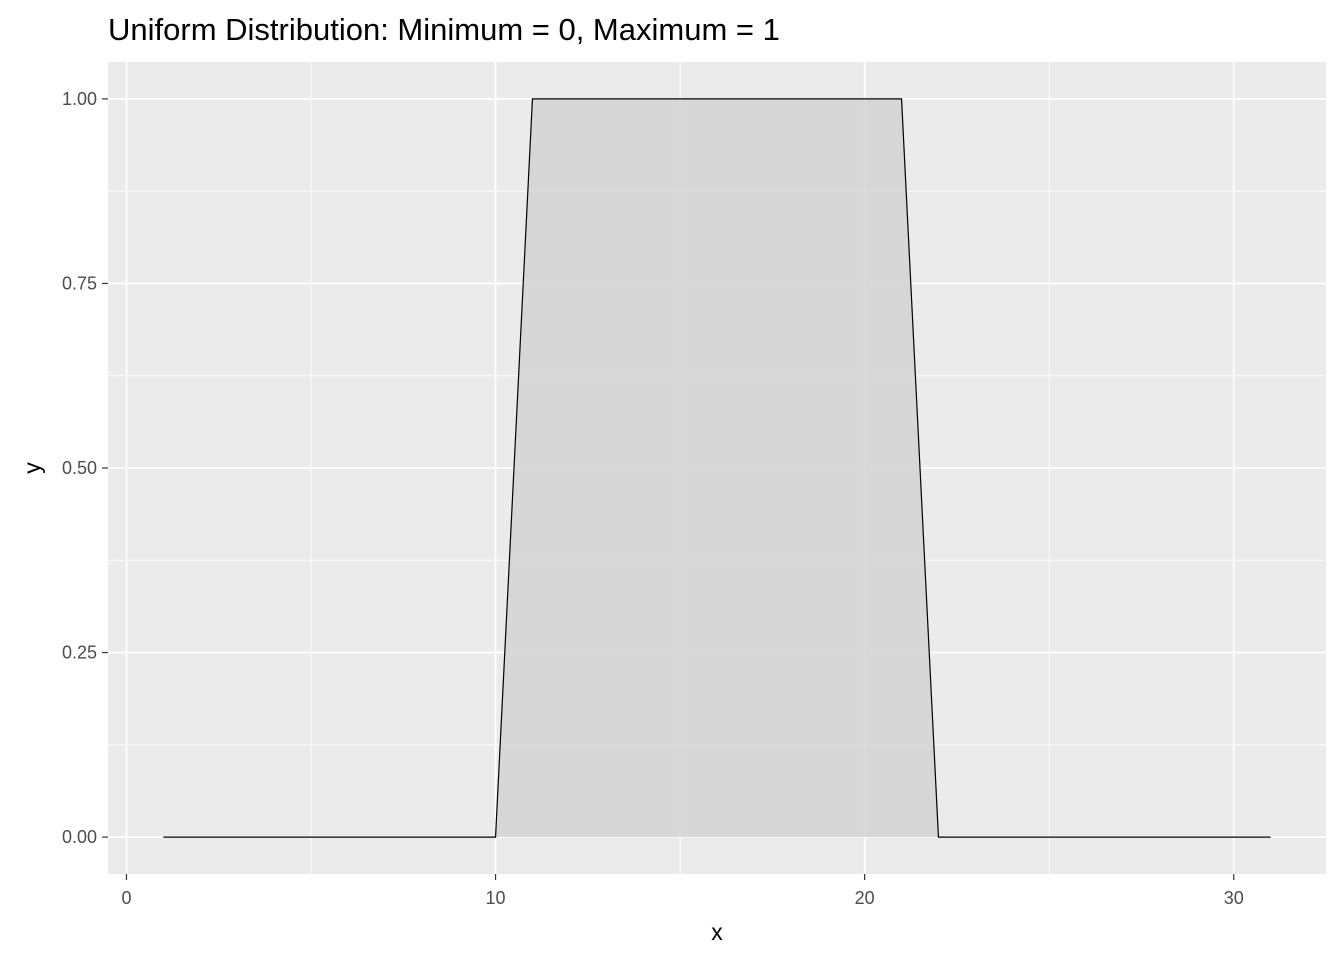 This screenshot has height=960, width=1344. I want to click on x-axis-title: x, so click(717, 932).